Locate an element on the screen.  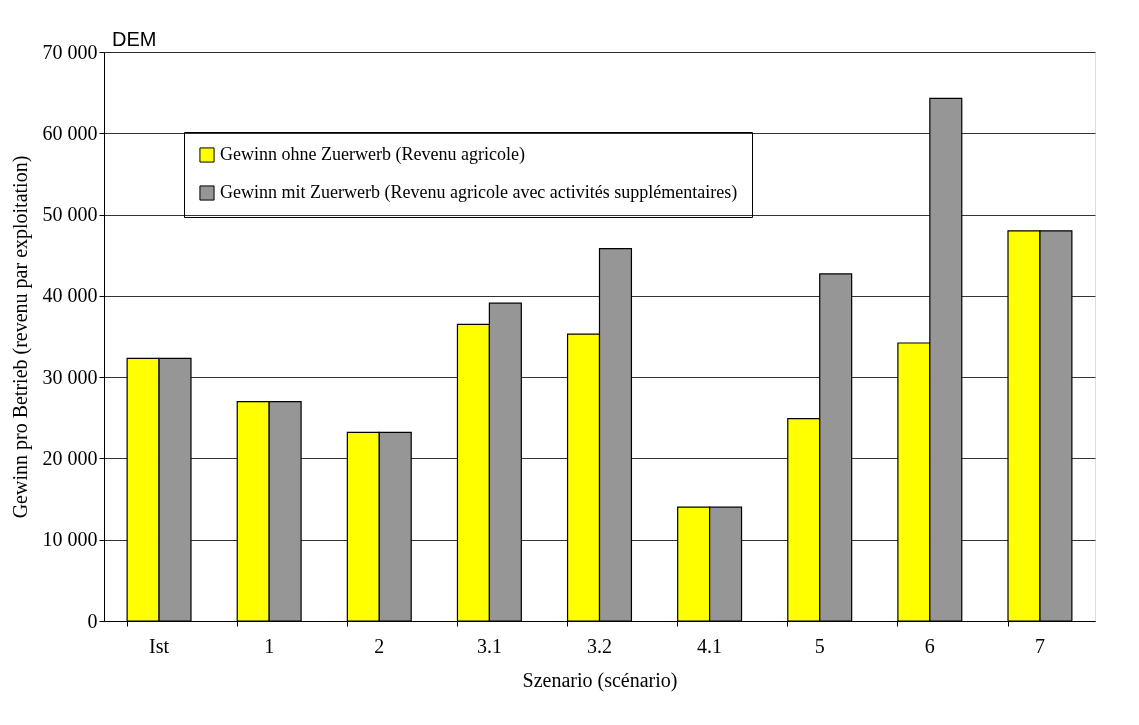
x-tick-label: 7 is located at coordinates (1039, 645).